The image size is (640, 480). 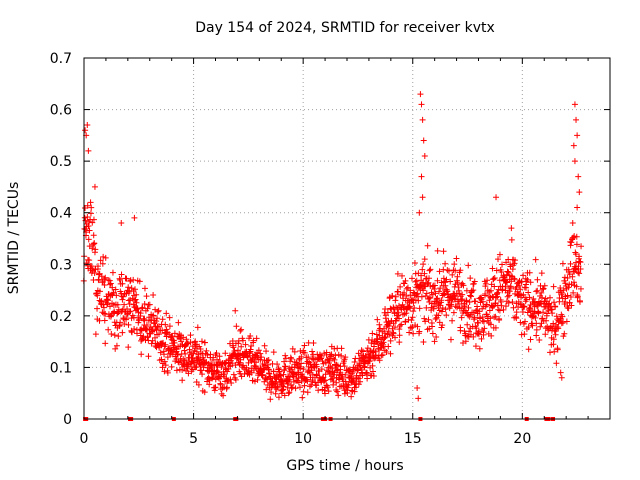 What do you see at coordinates (413, 439) in the screenshot?
I see `x-tick-label: 15` at bounding box center [413, 439].